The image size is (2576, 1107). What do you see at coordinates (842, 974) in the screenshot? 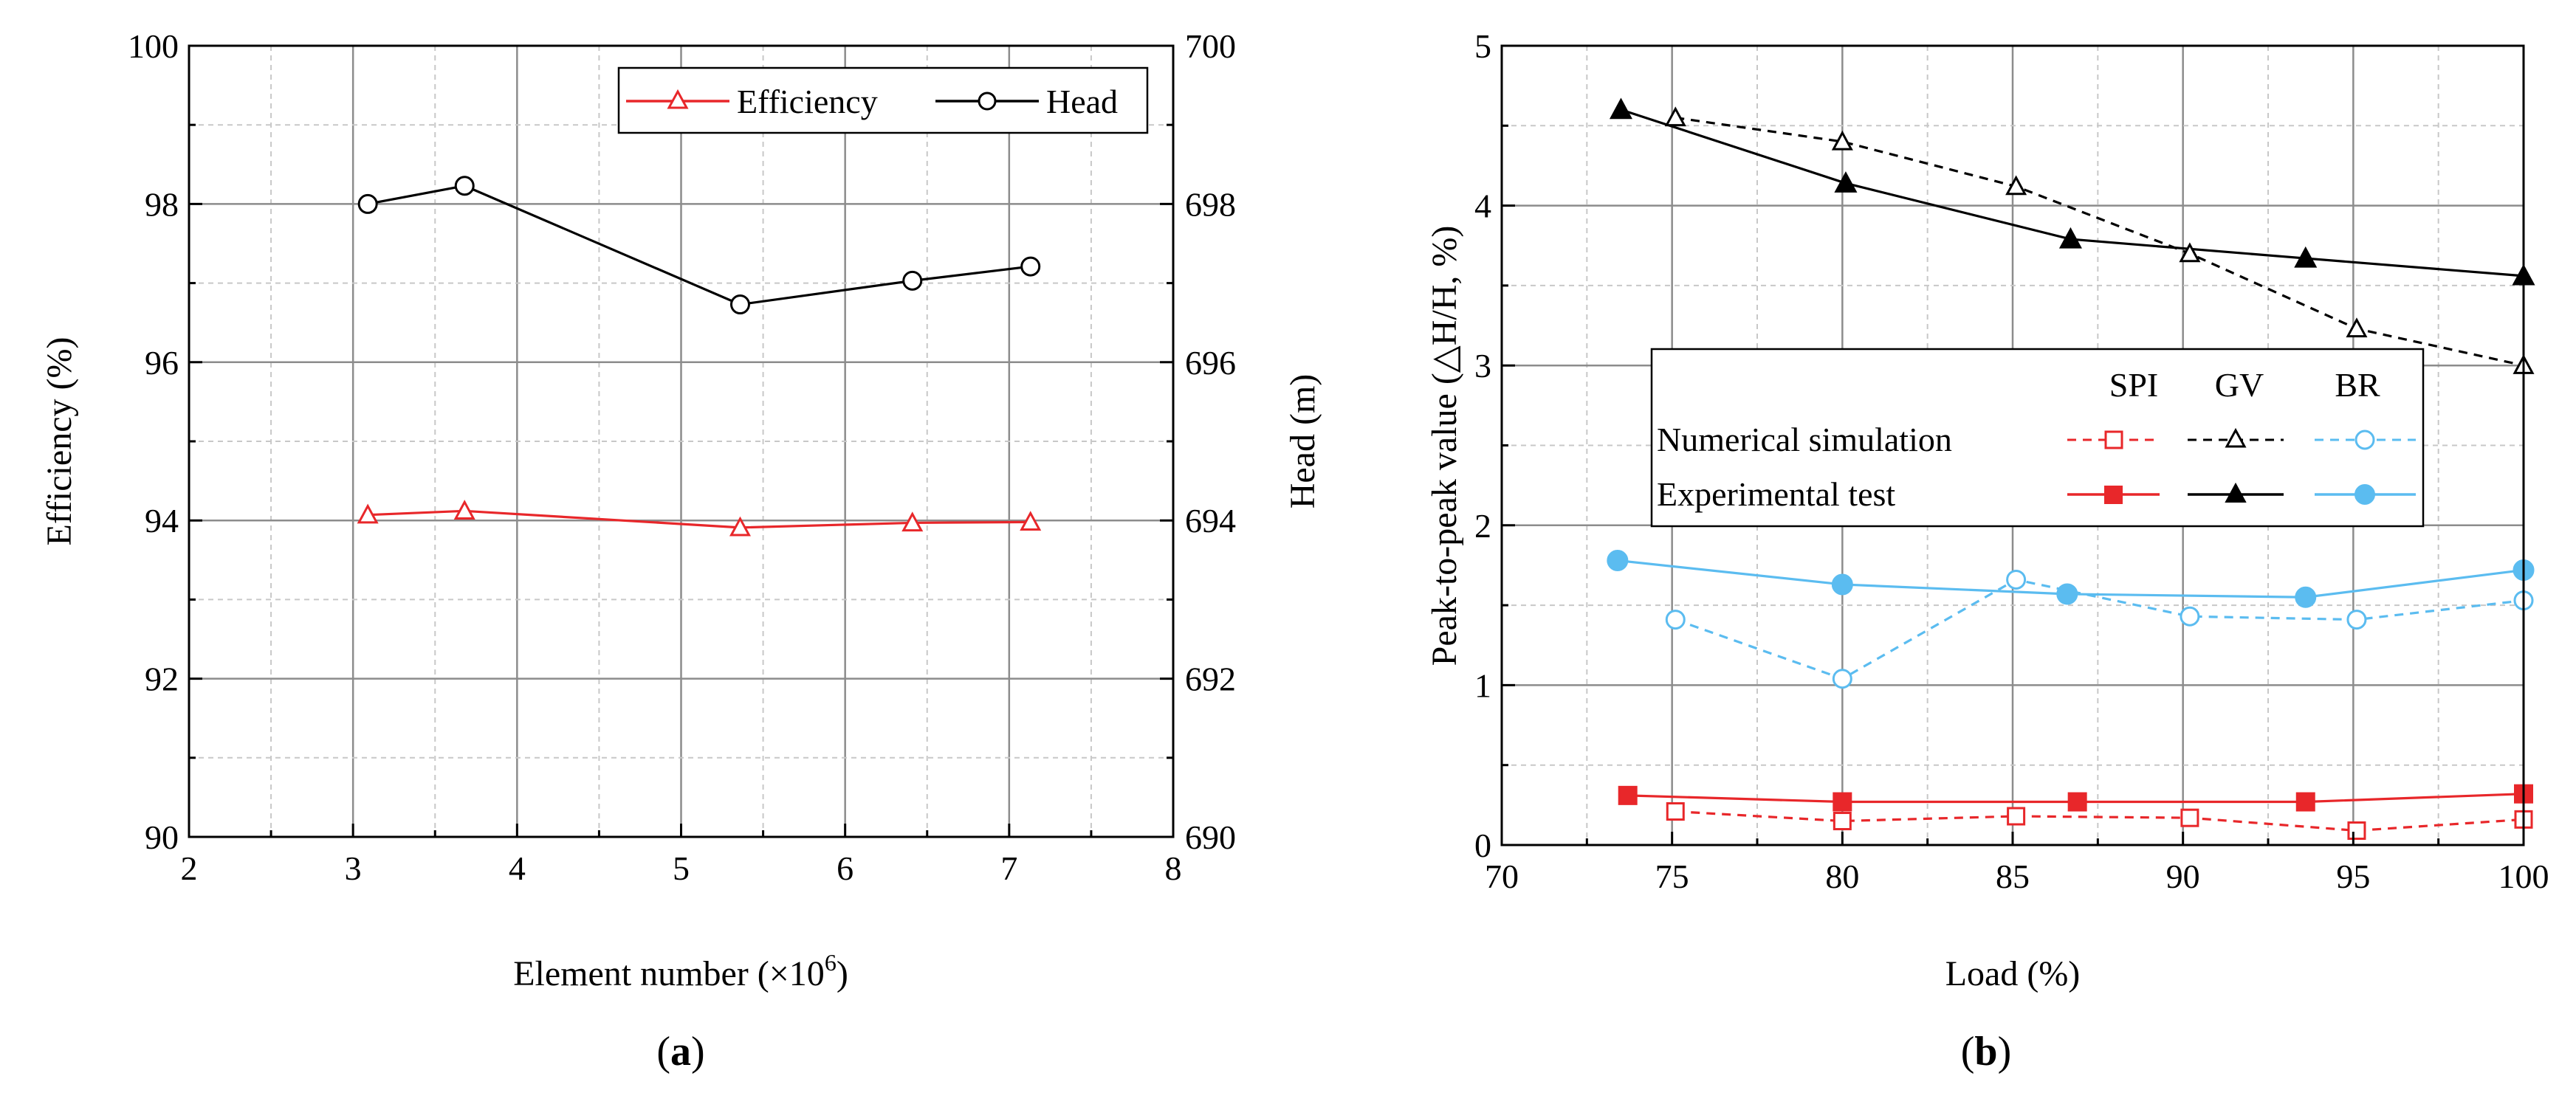
I see `a-x-axis-title-close: )` at bounding box center [842, 974].